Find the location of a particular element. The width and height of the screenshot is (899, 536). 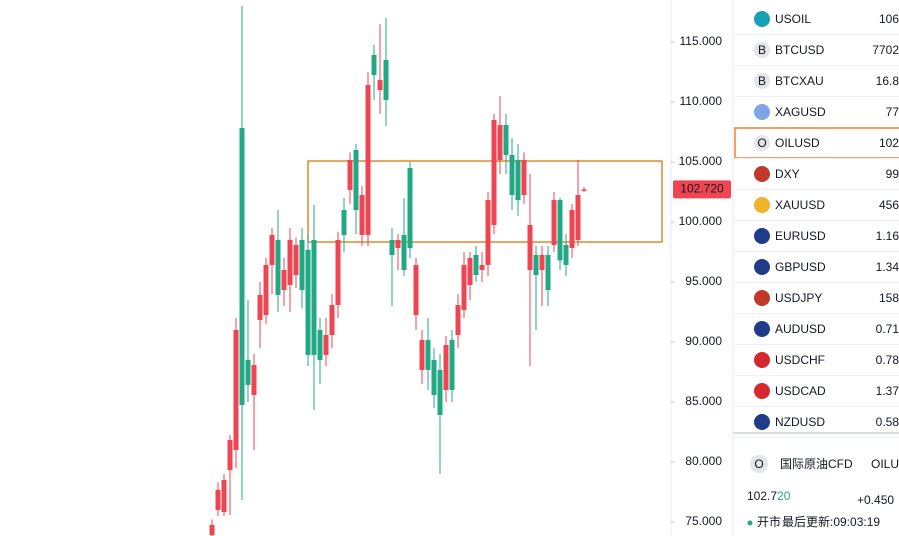

y-tick-label: 105.000 is located at coordinates (701, 161).